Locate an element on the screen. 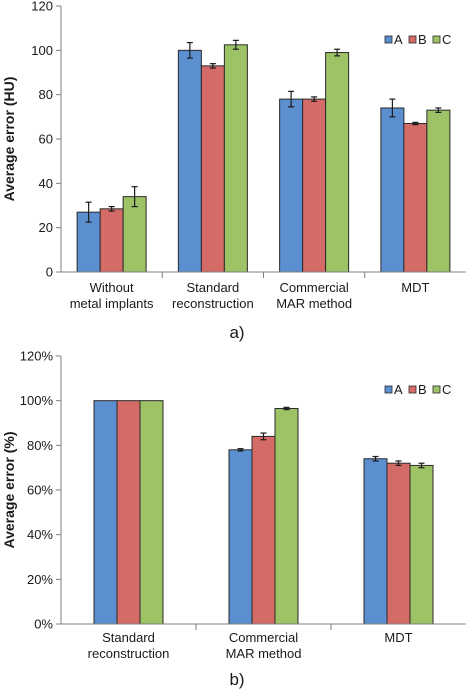  y-axis-label: Average error (HU) is located at coordinates (9, 139).